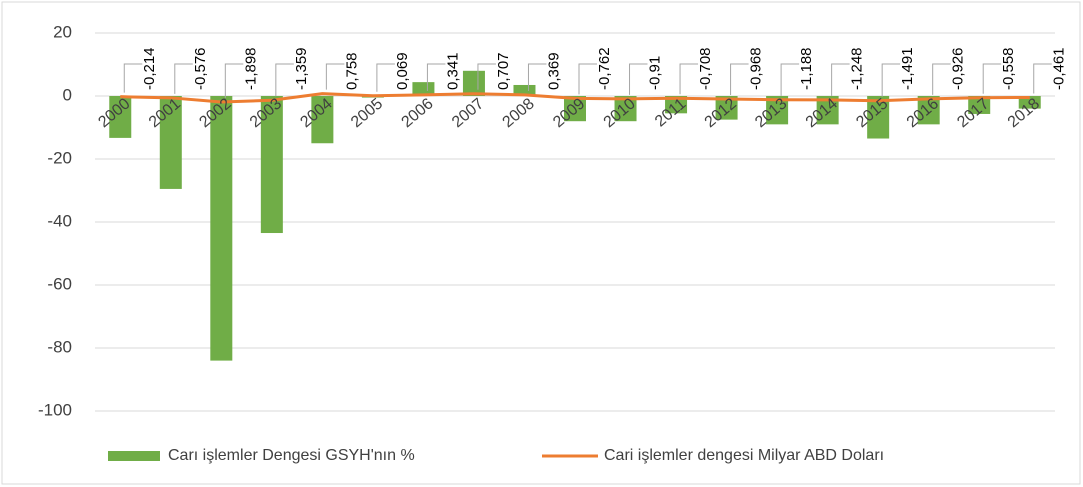 The width and height of the screenshot is (1083, 487). What do you see at coordinates (59, 220) in the screenshot?
I see `y-tick-label: -40` at bounding box center [59, 220].